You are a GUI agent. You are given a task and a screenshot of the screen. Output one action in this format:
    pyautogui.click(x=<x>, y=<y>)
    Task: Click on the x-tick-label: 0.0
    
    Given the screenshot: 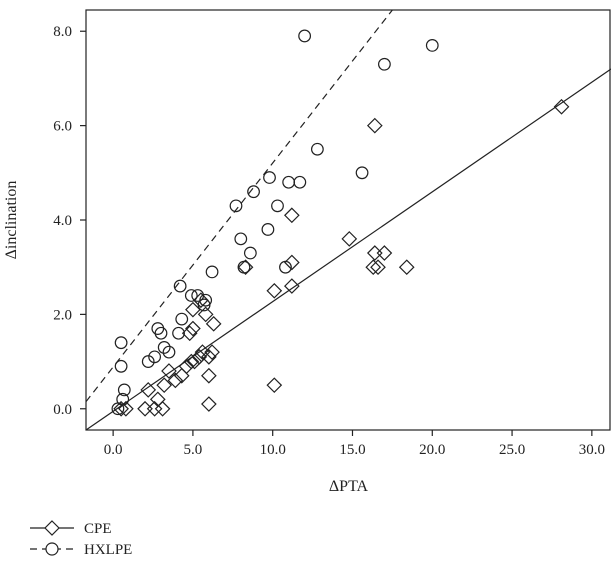 What is the action you would take?
    pyautogui.click(x=113, y=450)
    